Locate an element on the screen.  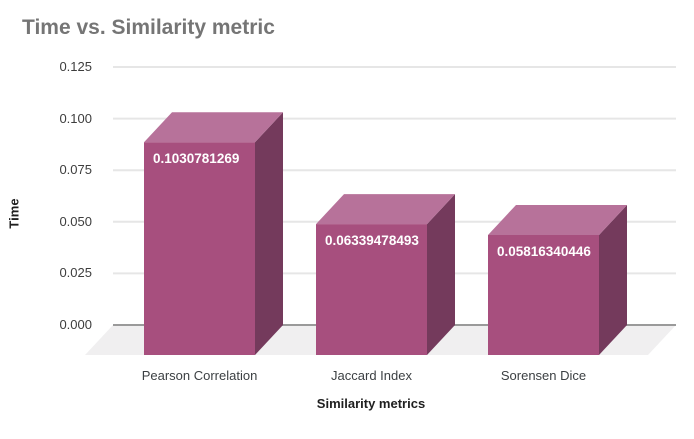
x-category-label: Sorensen Dice is located at coordinates (543, 375).